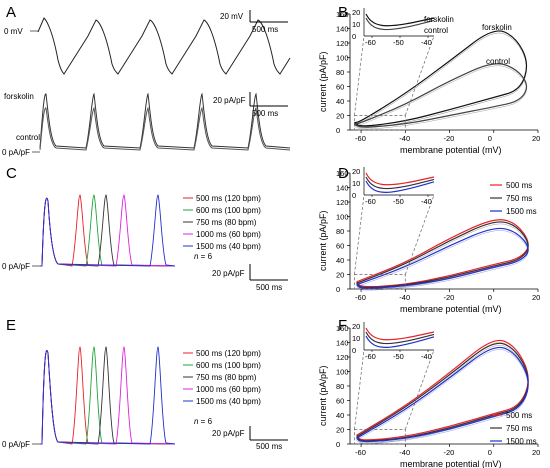 This screenshot has height=468, width=550. Describe the element at coordinates (250, 438) in the screenshot. I see `scalebar-e: 20 pA/pF 500 ms` at that location.